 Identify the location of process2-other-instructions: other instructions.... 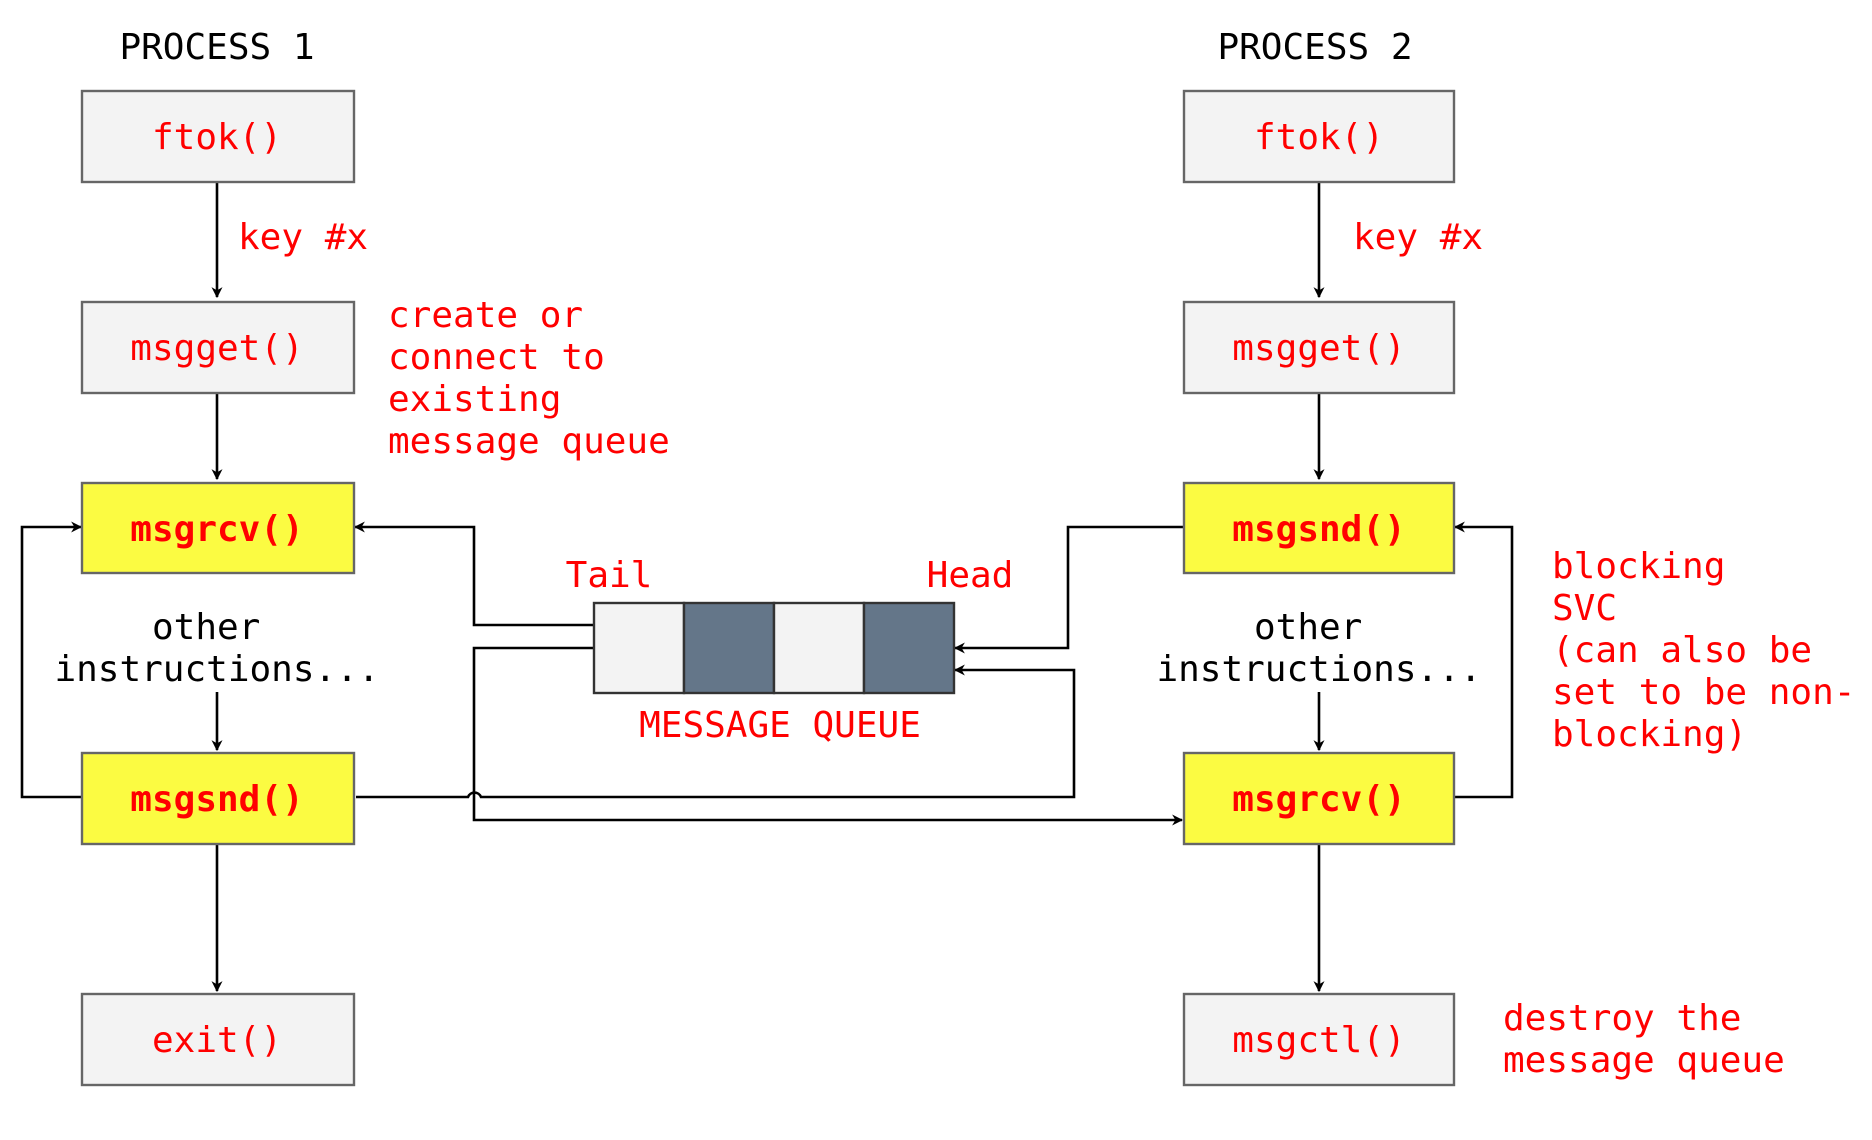
(1318, 648).